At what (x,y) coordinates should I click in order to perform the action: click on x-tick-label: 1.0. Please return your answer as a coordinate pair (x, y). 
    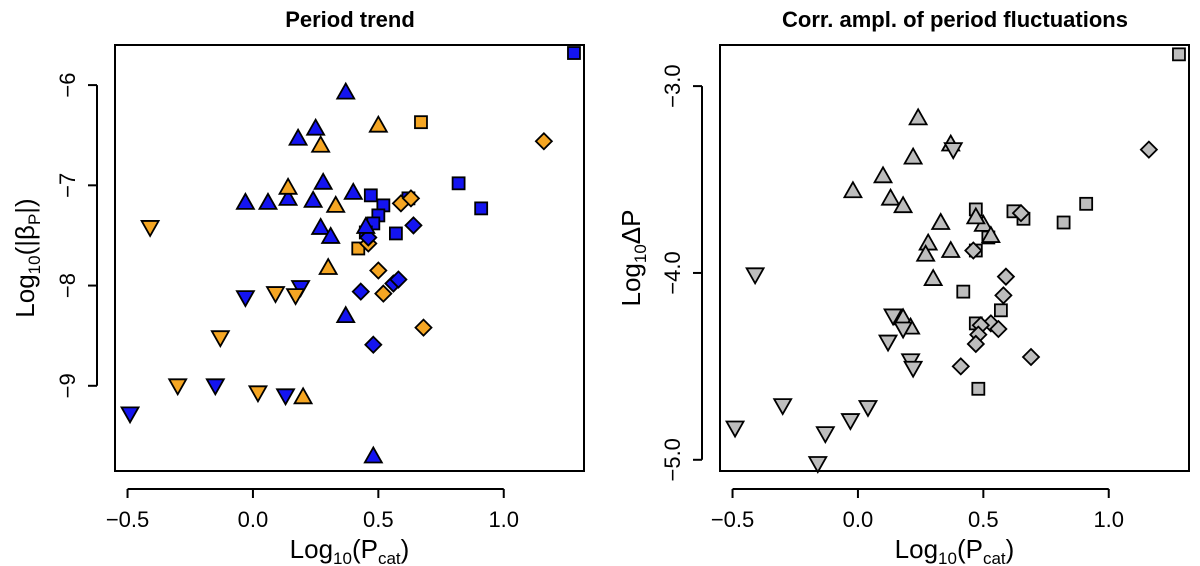
    Looking at the image, I should click on (503, 519).